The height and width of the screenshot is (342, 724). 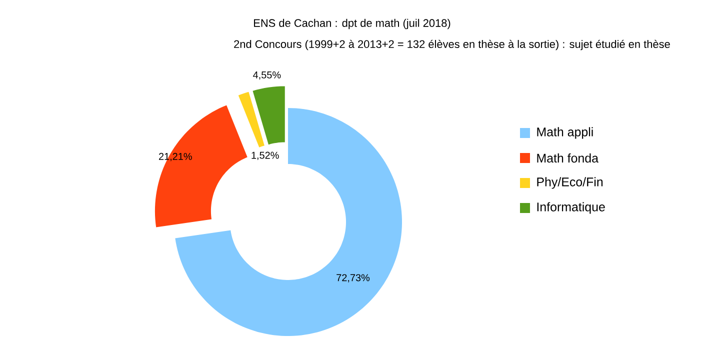 I want to click on legend-label: Informatique, so click(x=571, y=208).